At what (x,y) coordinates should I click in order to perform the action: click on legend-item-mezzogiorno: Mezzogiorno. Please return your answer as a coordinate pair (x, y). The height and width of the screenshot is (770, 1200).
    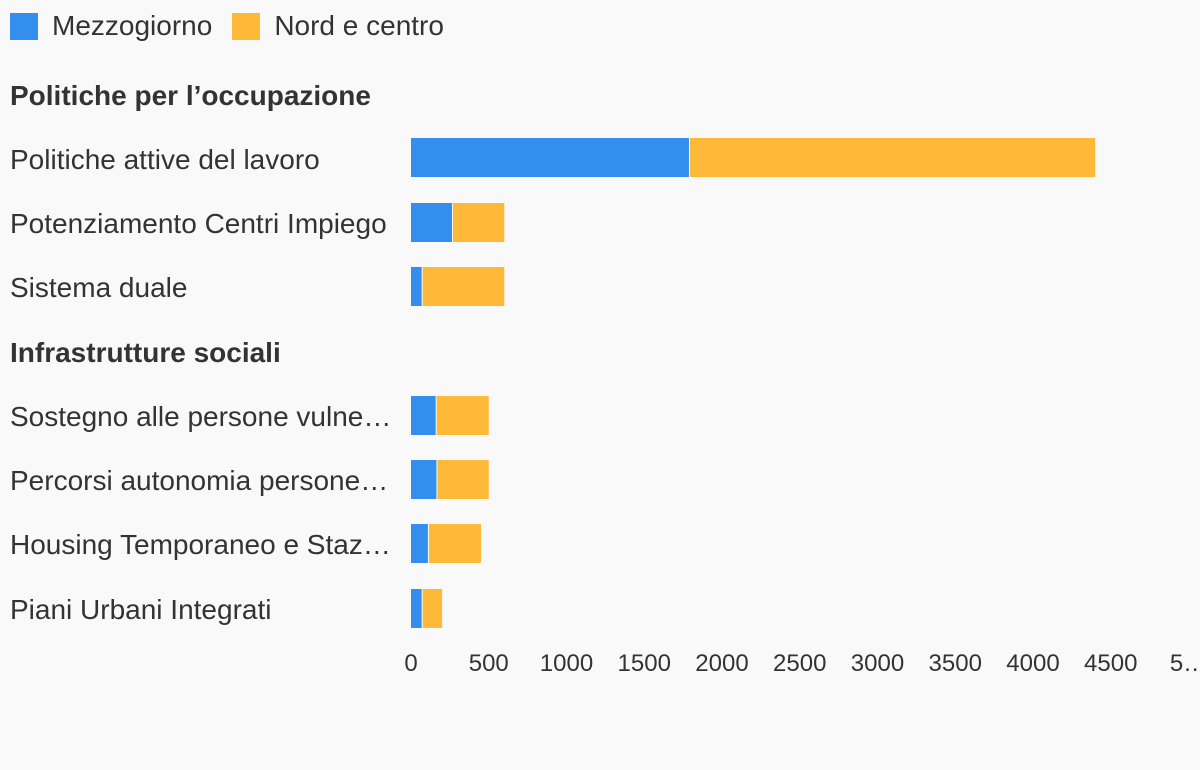
    Looking at the image, I should click on (111, 26).